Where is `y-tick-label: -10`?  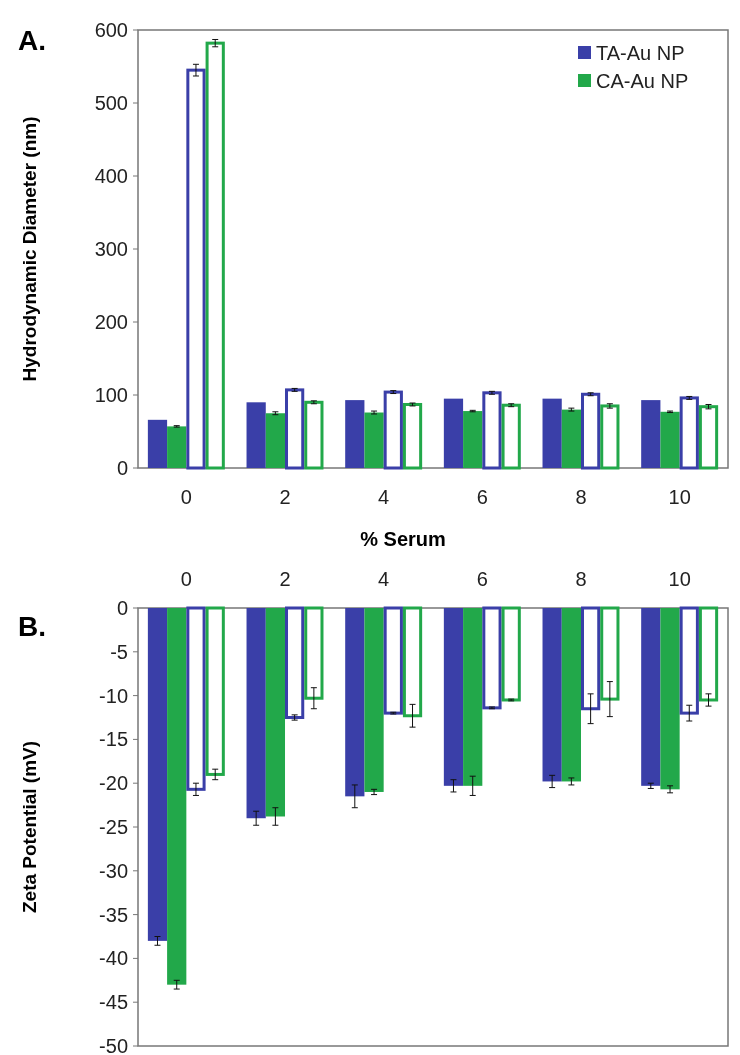 y-tick-label: -10 is located at coordinates (113, 695).